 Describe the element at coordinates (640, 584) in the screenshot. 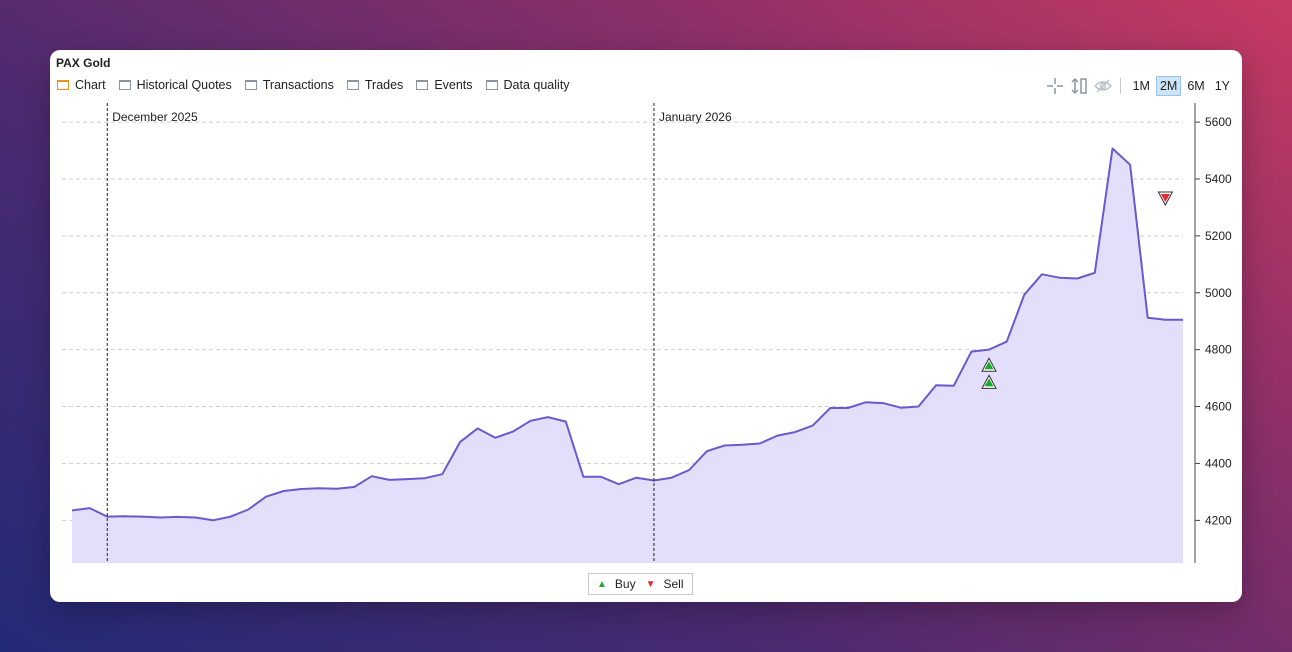

I see `chart-legend: ▲ Buy ▼ Sell` at that location.